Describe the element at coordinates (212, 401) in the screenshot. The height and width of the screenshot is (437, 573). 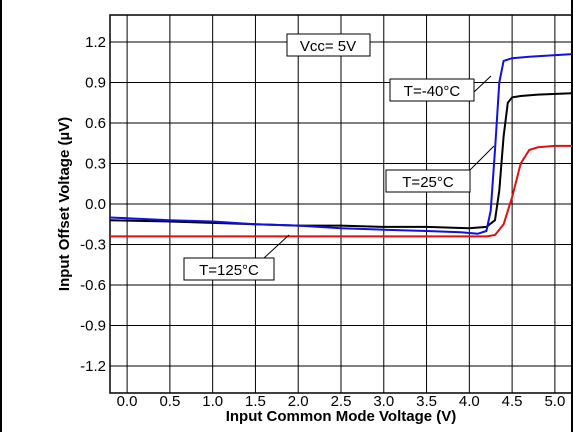
I see `x-tick-label: 1.0` at that location.